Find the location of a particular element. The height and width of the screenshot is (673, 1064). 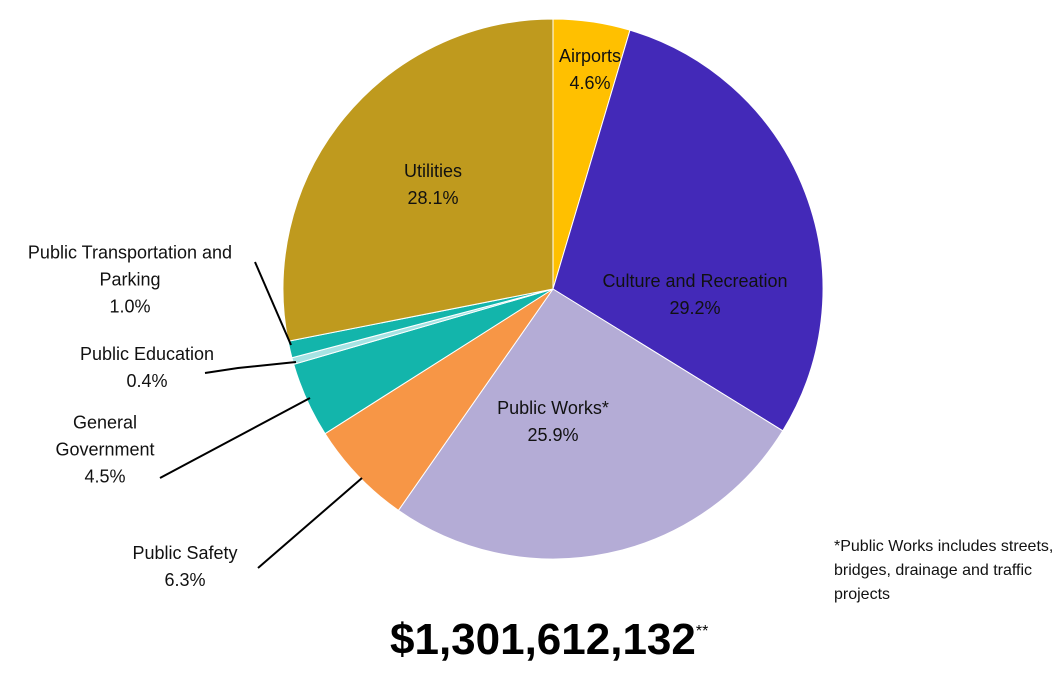

slice-label: General Government 4.5% is located at coordinates (105, 450).